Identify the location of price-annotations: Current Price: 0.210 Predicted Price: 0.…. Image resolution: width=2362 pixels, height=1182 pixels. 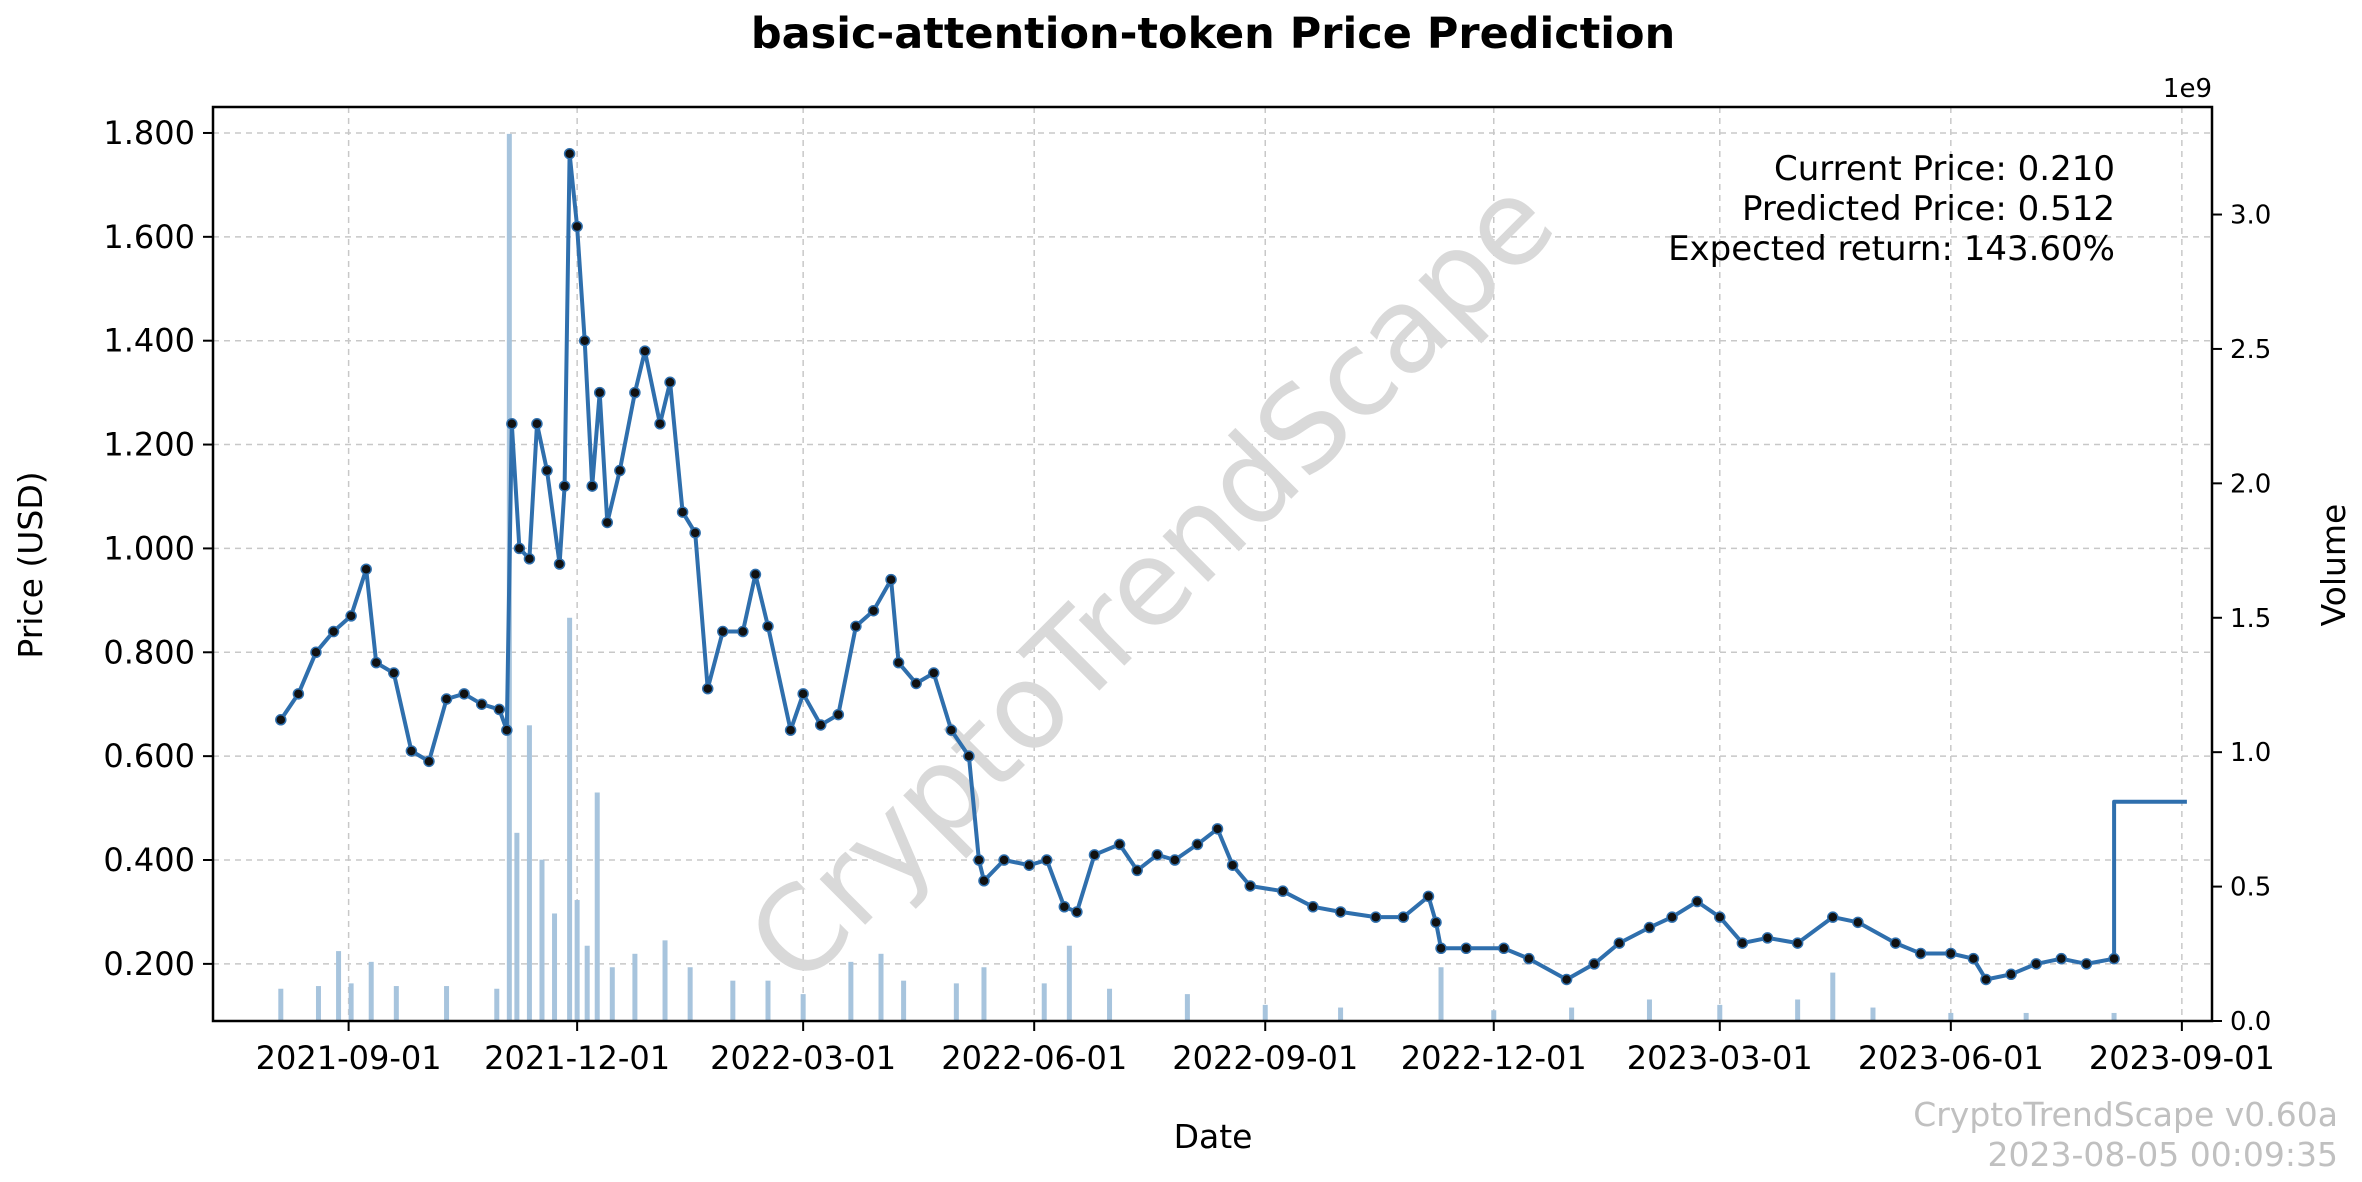
(1891, 209).